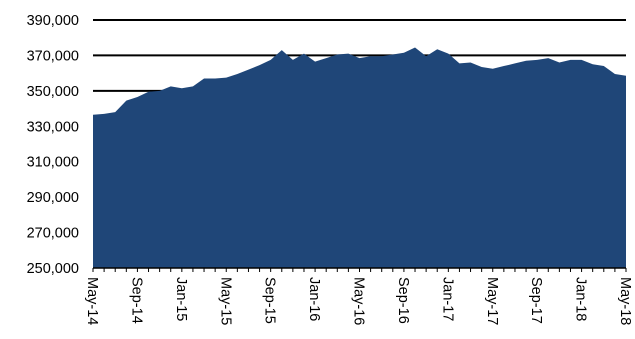  I want to click on x-tick-label: Jan-16, so click(314, 299).